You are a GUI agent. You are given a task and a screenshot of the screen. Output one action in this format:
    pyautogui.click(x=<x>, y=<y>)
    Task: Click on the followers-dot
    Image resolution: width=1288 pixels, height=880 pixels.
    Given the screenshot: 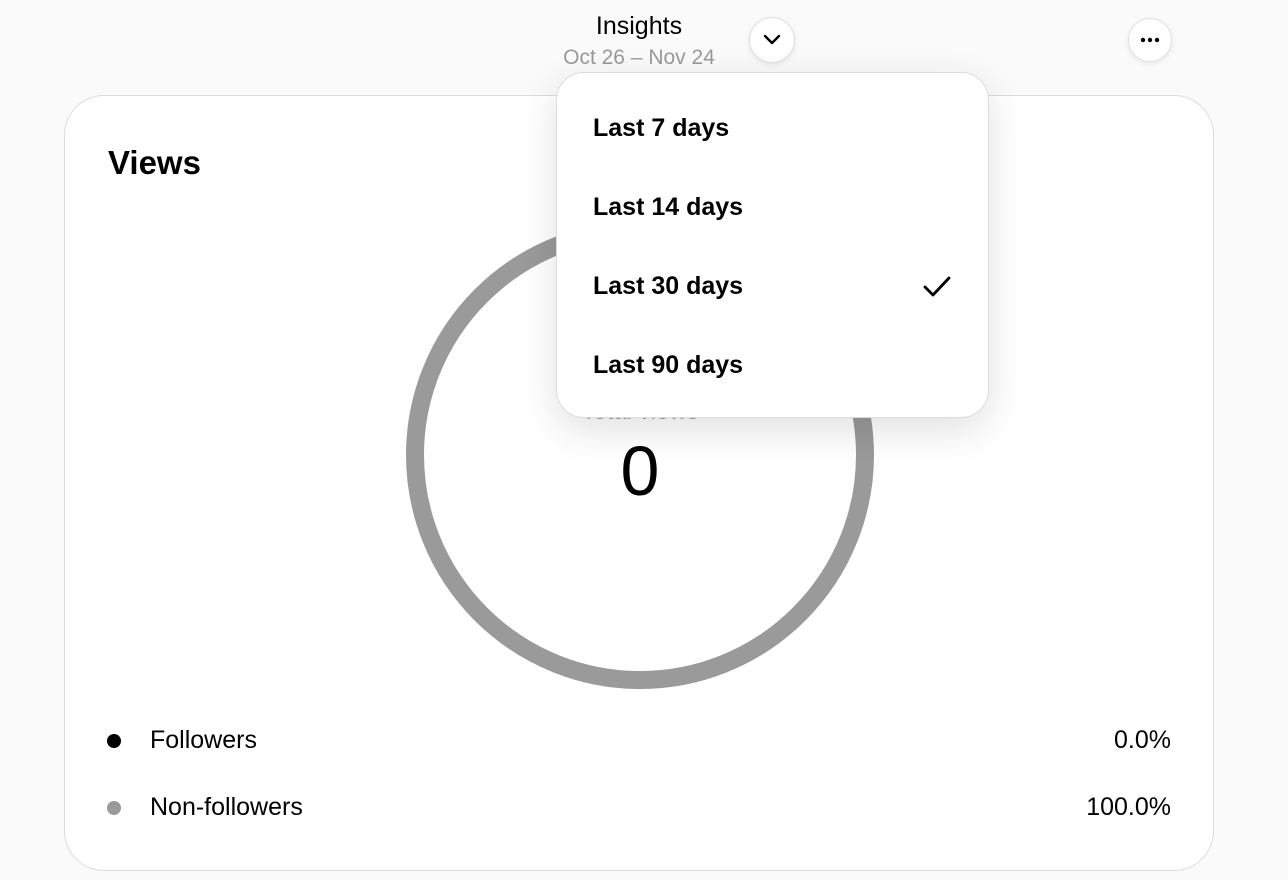 What is the action you would take?
    pyautogui.click(x=114, y=740)
    